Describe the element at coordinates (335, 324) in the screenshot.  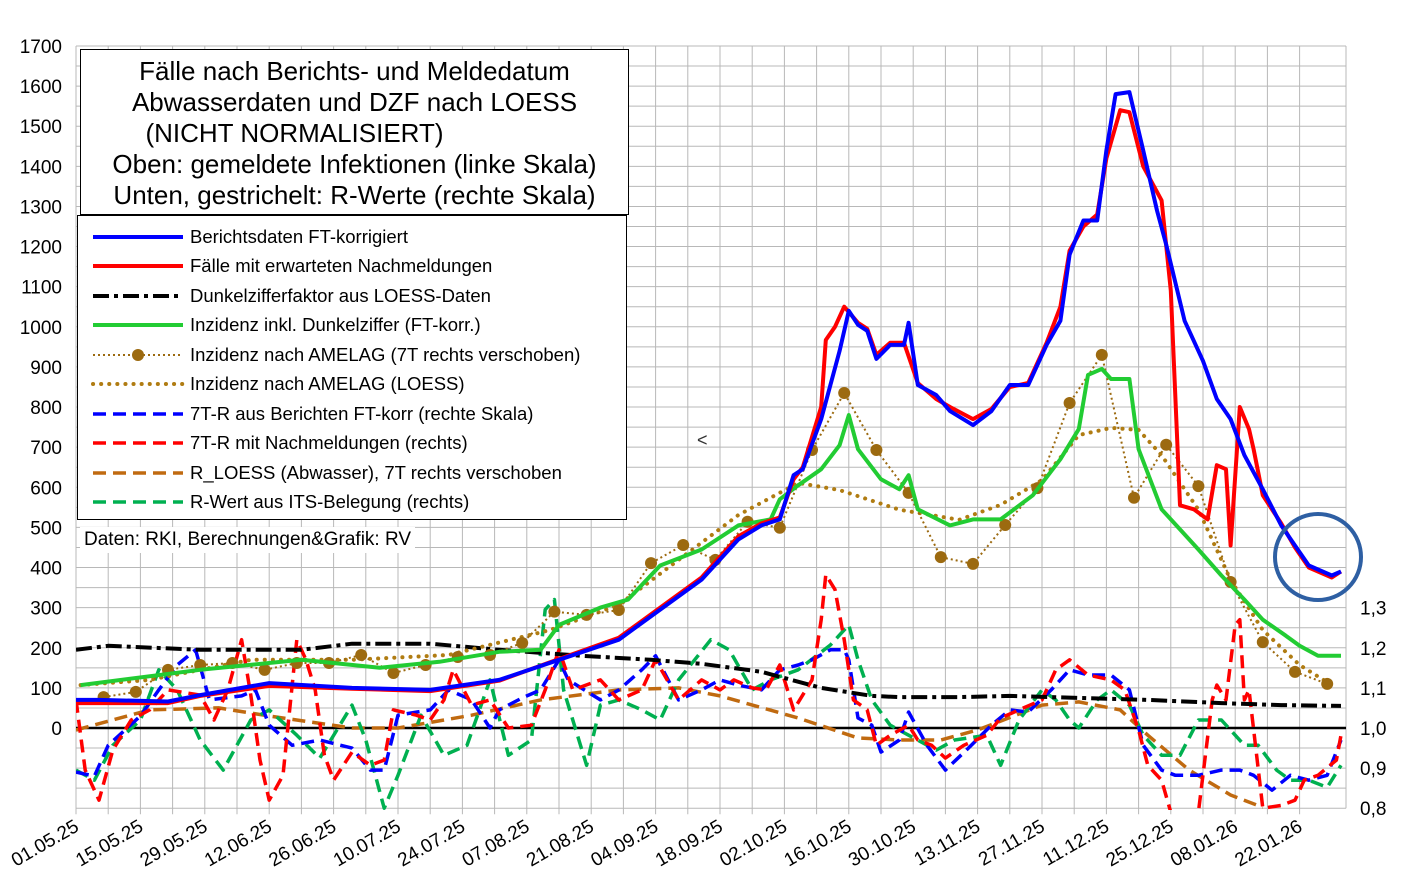
I see `legend-label: Inzidenz inkl. Dunkelziffer (FT-korr.)` at that location.